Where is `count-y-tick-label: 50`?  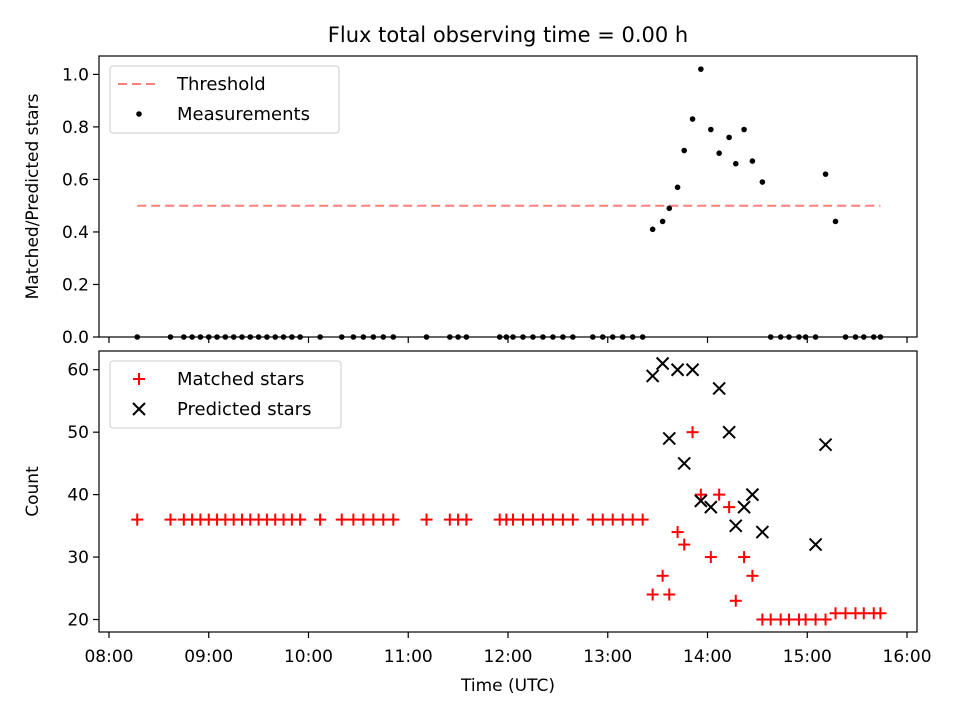
count-y-tick-label: 50 is located at coordinates (78, 433).